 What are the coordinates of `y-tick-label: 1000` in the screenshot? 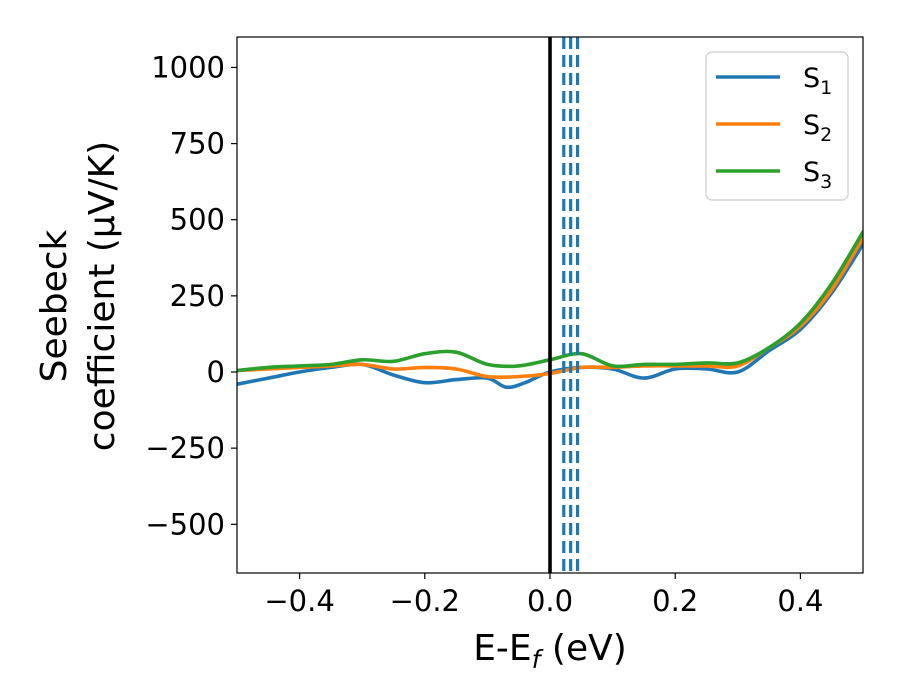 It's located at (188, 67).